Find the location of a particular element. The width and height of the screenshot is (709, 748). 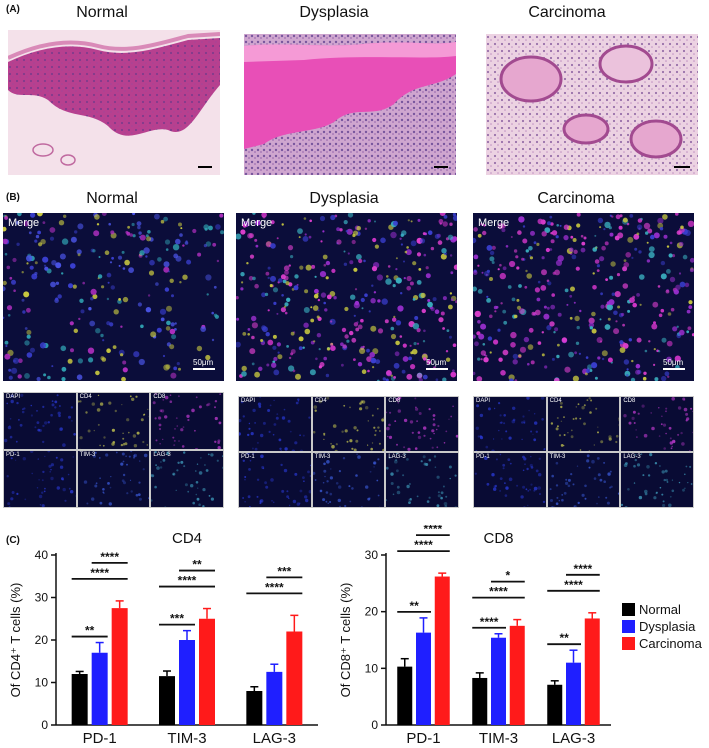

merge-image-normal-cells is located at coordinates (113, 297).